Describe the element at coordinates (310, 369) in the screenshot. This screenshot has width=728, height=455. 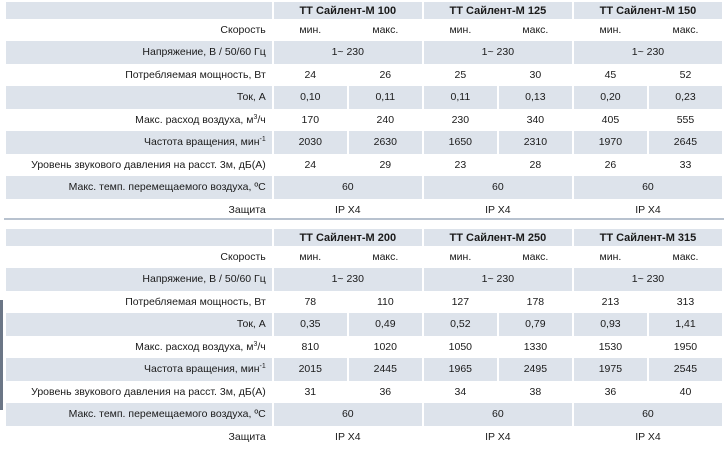
I see `cell-value: 2015` at that location.